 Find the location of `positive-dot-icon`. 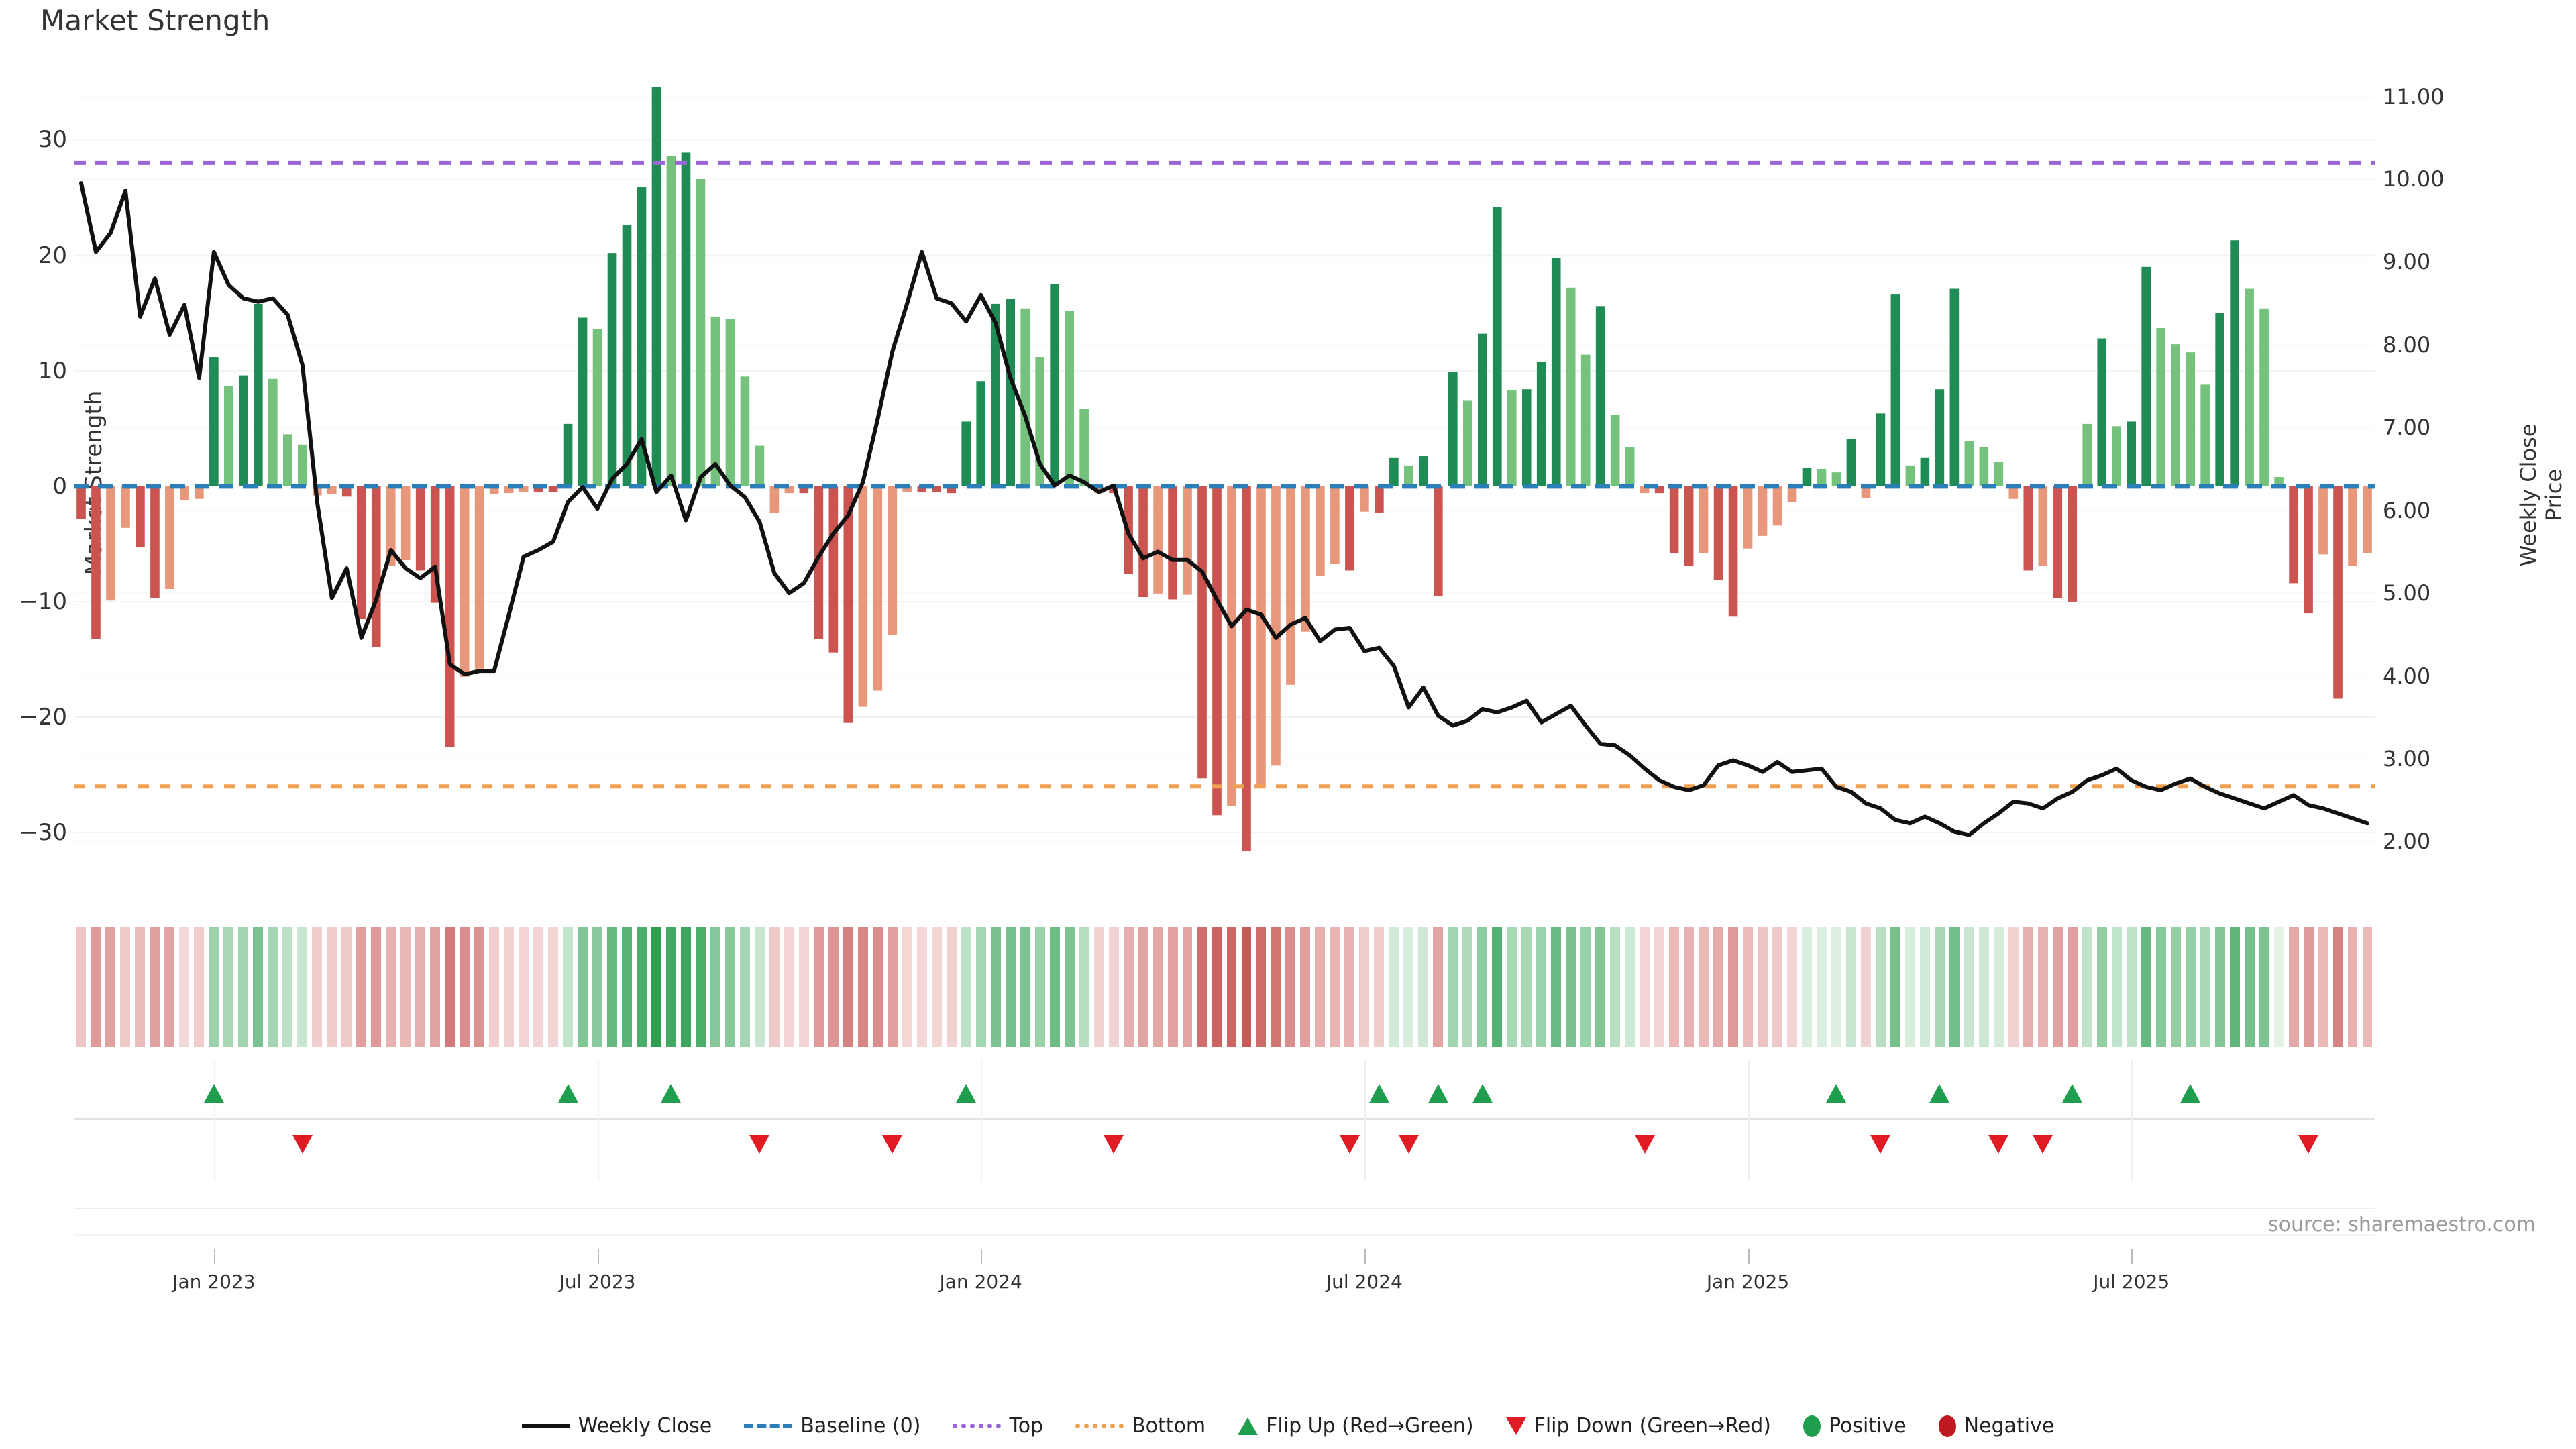

positive-dot-icon is located at coordinates (1812, 1426).